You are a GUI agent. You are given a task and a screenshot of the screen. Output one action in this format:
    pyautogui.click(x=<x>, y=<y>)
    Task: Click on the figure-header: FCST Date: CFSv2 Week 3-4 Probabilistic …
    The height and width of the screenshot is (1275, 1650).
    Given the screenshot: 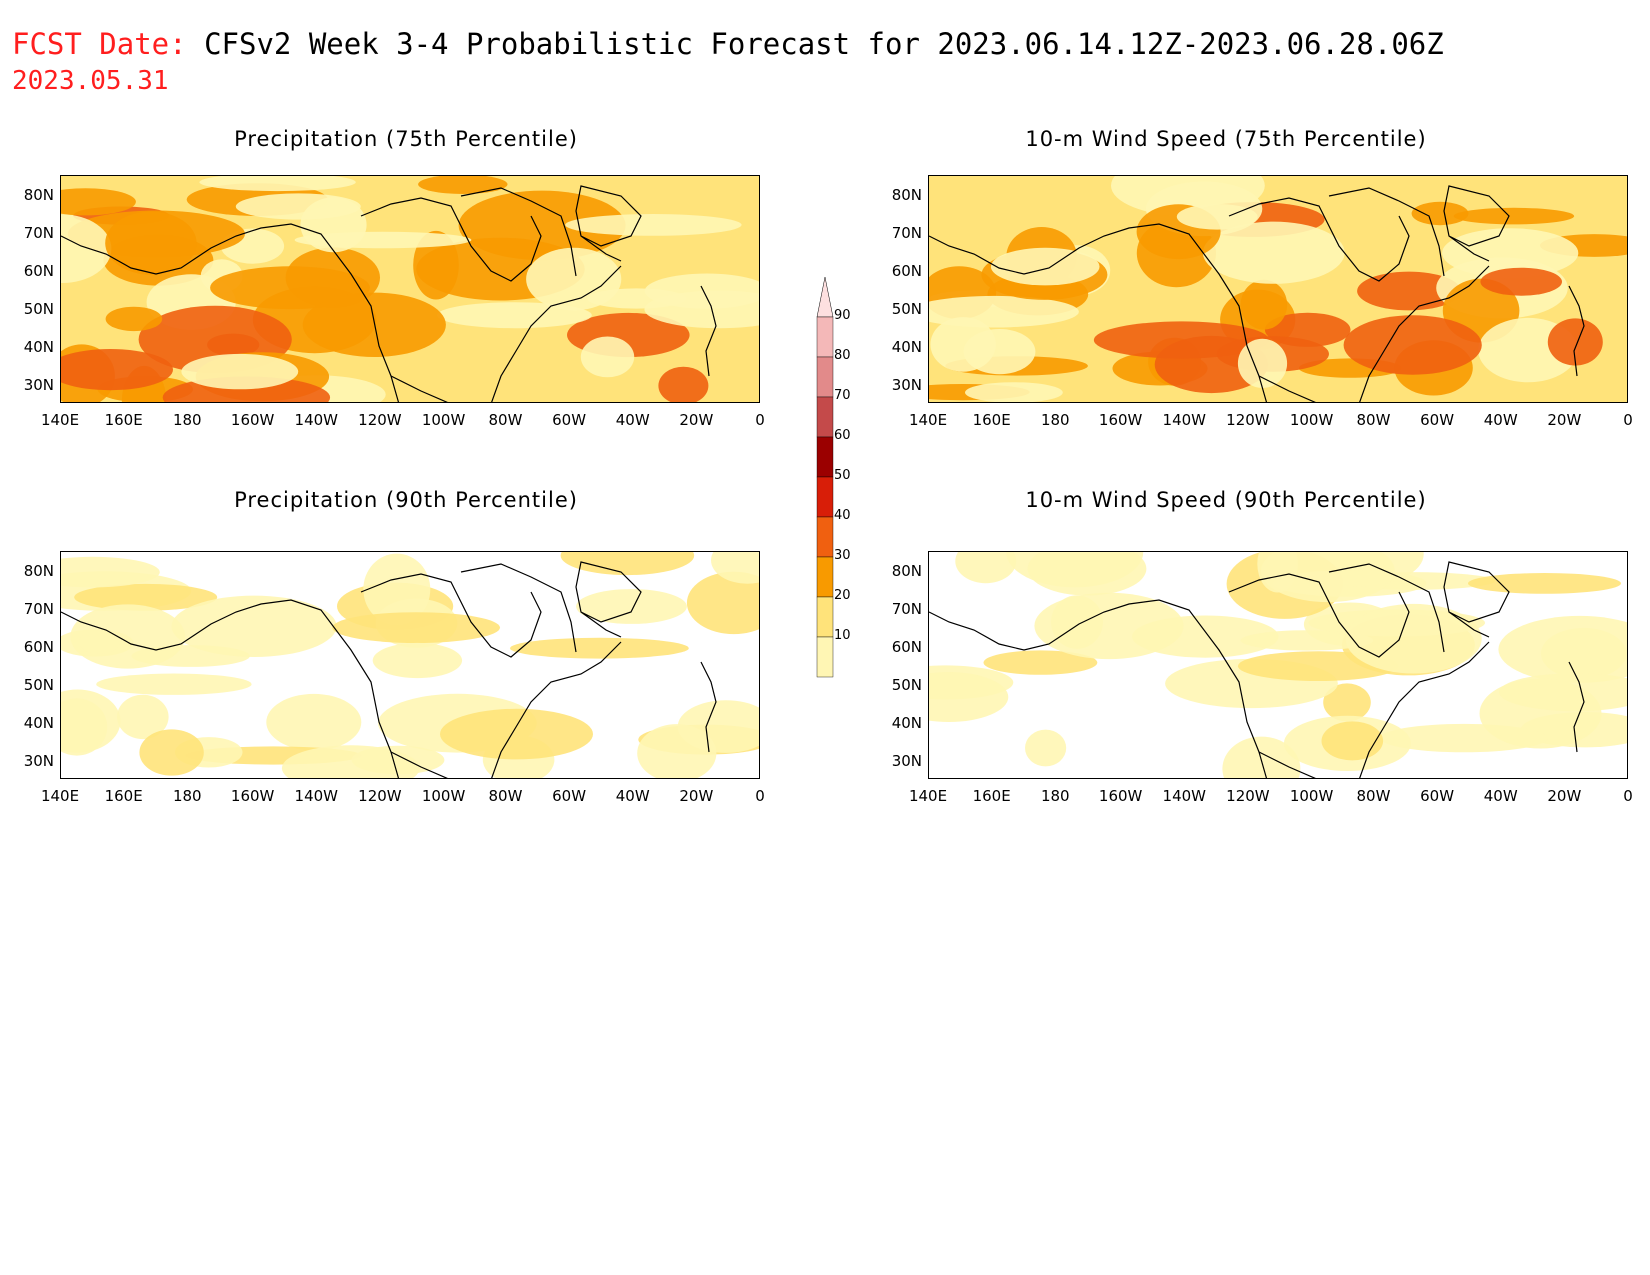 What is the action you would take?
    pyautogui.click(x=728, y=44)
    